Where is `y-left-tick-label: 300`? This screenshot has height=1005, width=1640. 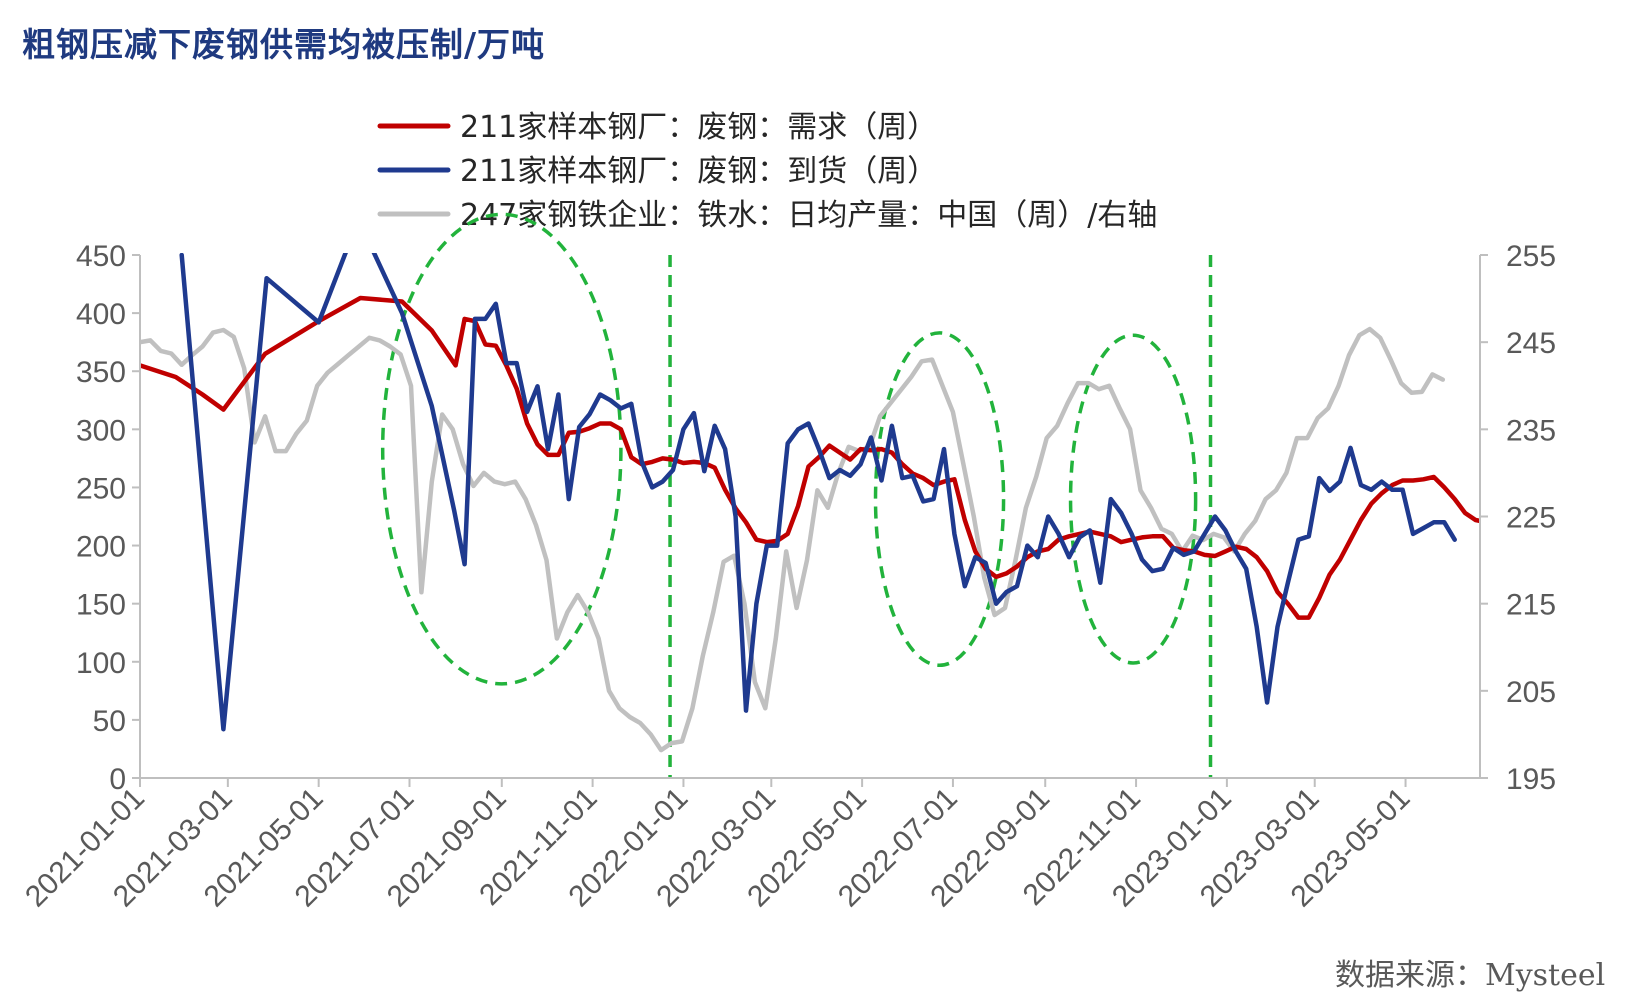
y-left-tick-label: 300 is located at coordinates (101, 430).